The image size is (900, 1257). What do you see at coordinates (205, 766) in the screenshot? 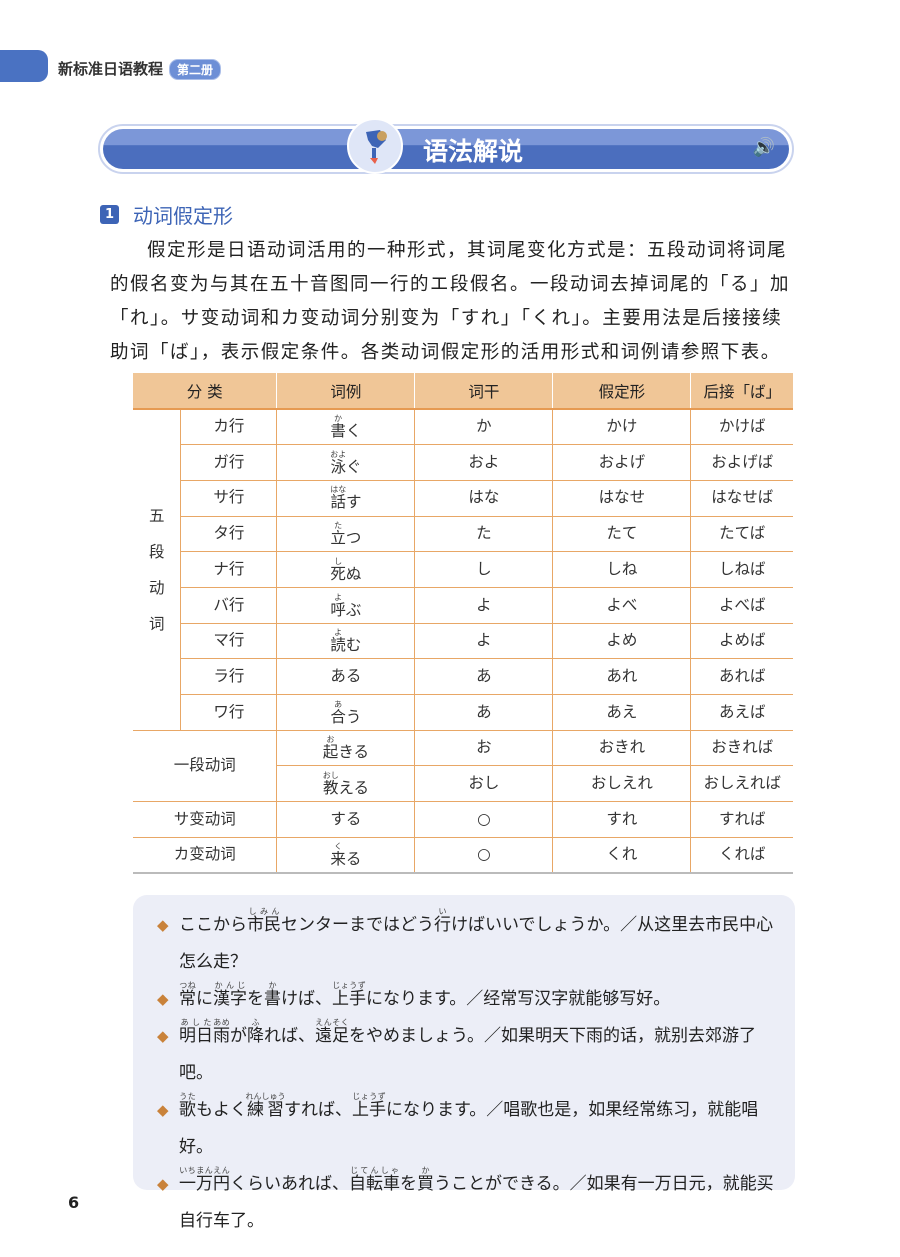
I see `group-ichidan: 一段动词` at bounding box center [205, 766].